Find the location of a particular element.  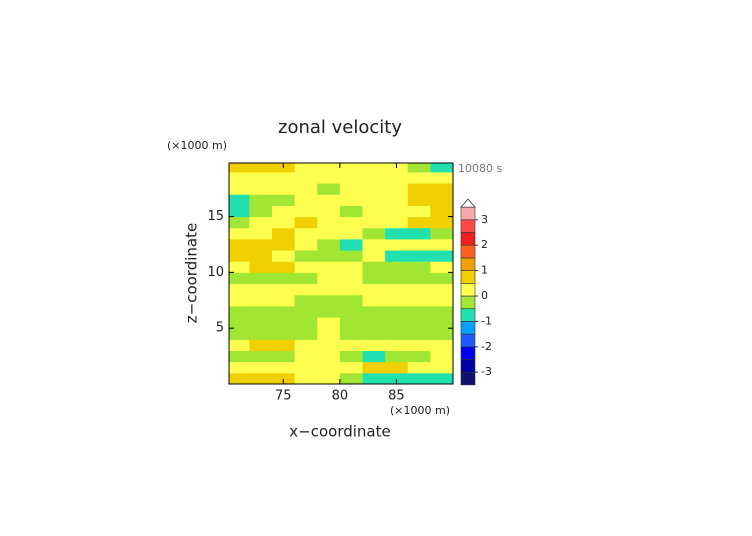

x-tick-label: 85 is located at coordinates (396, 396).